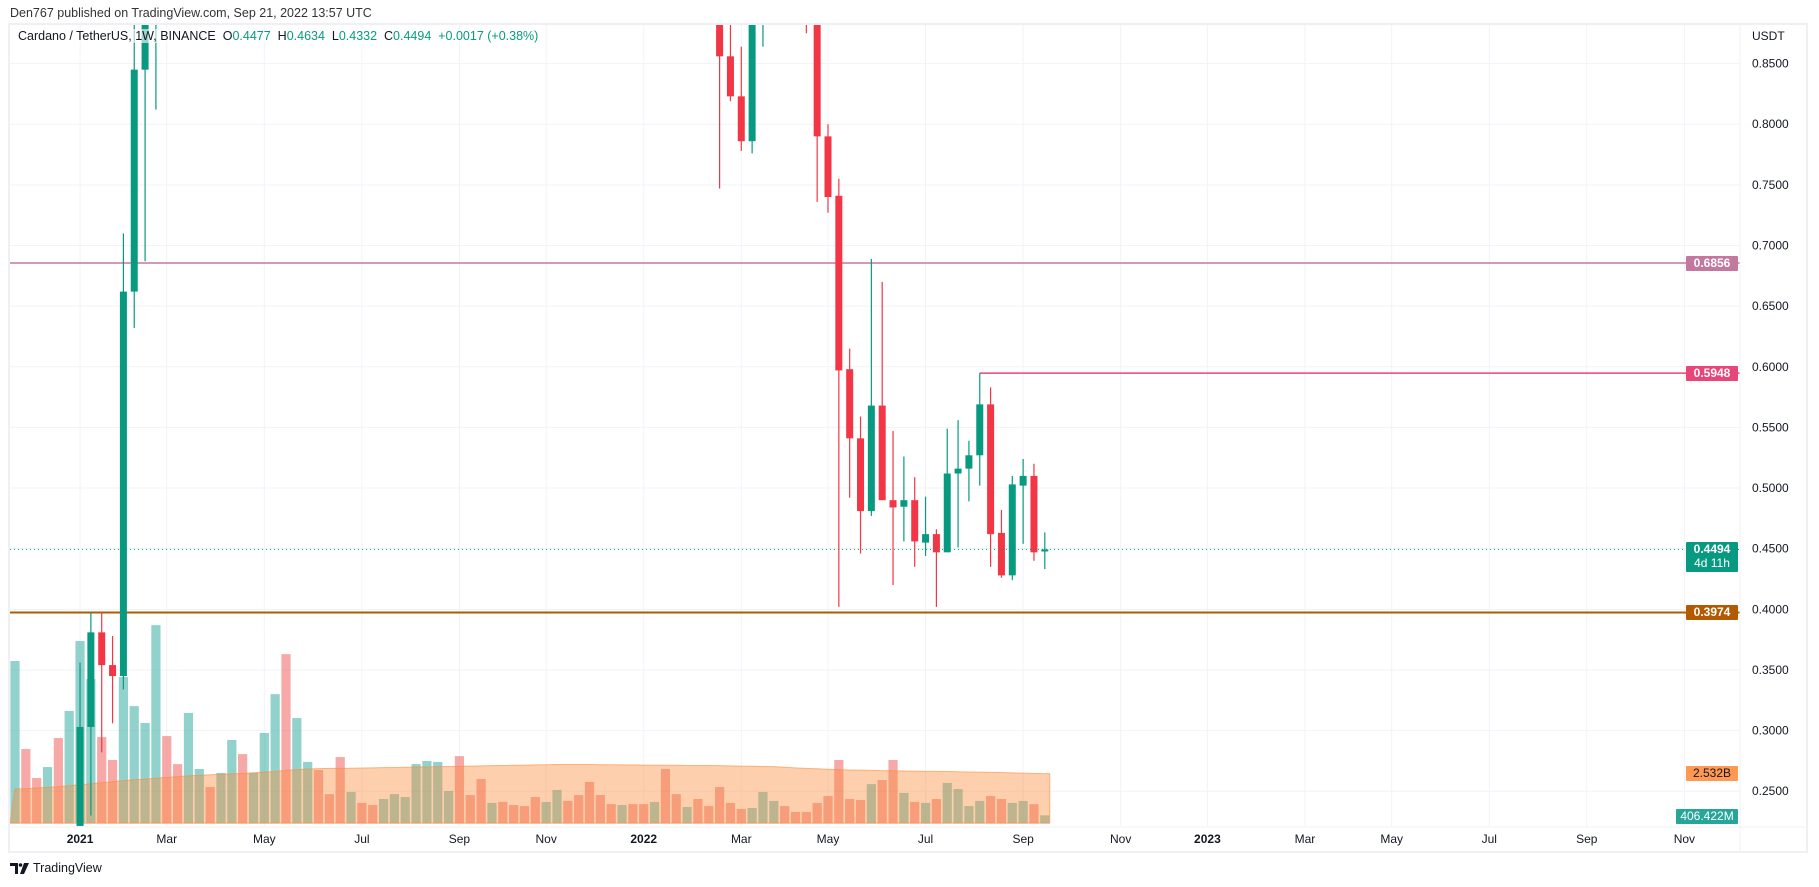  Describe the element at coordinates (1770, 488) in the screenshot. I see `price-tick-label: 0.5000` at that location.